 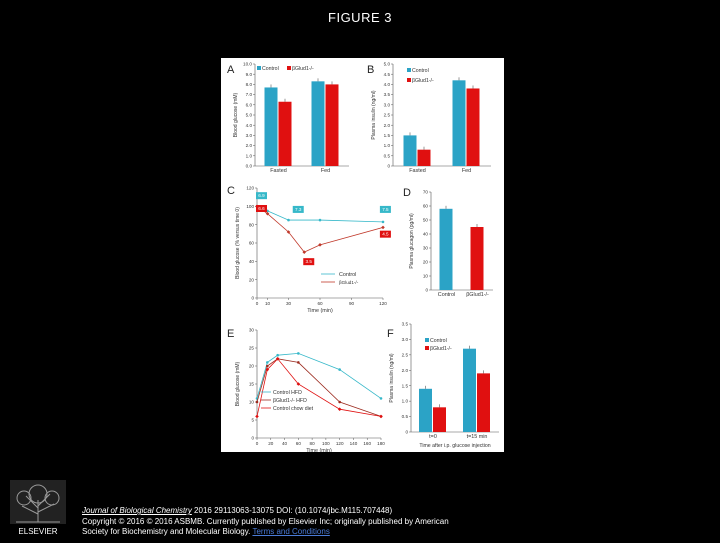 What do you see at coordinates (230, 334) in the screenshot?
I see `panel-letter: E` at bounding box center [230, 334].